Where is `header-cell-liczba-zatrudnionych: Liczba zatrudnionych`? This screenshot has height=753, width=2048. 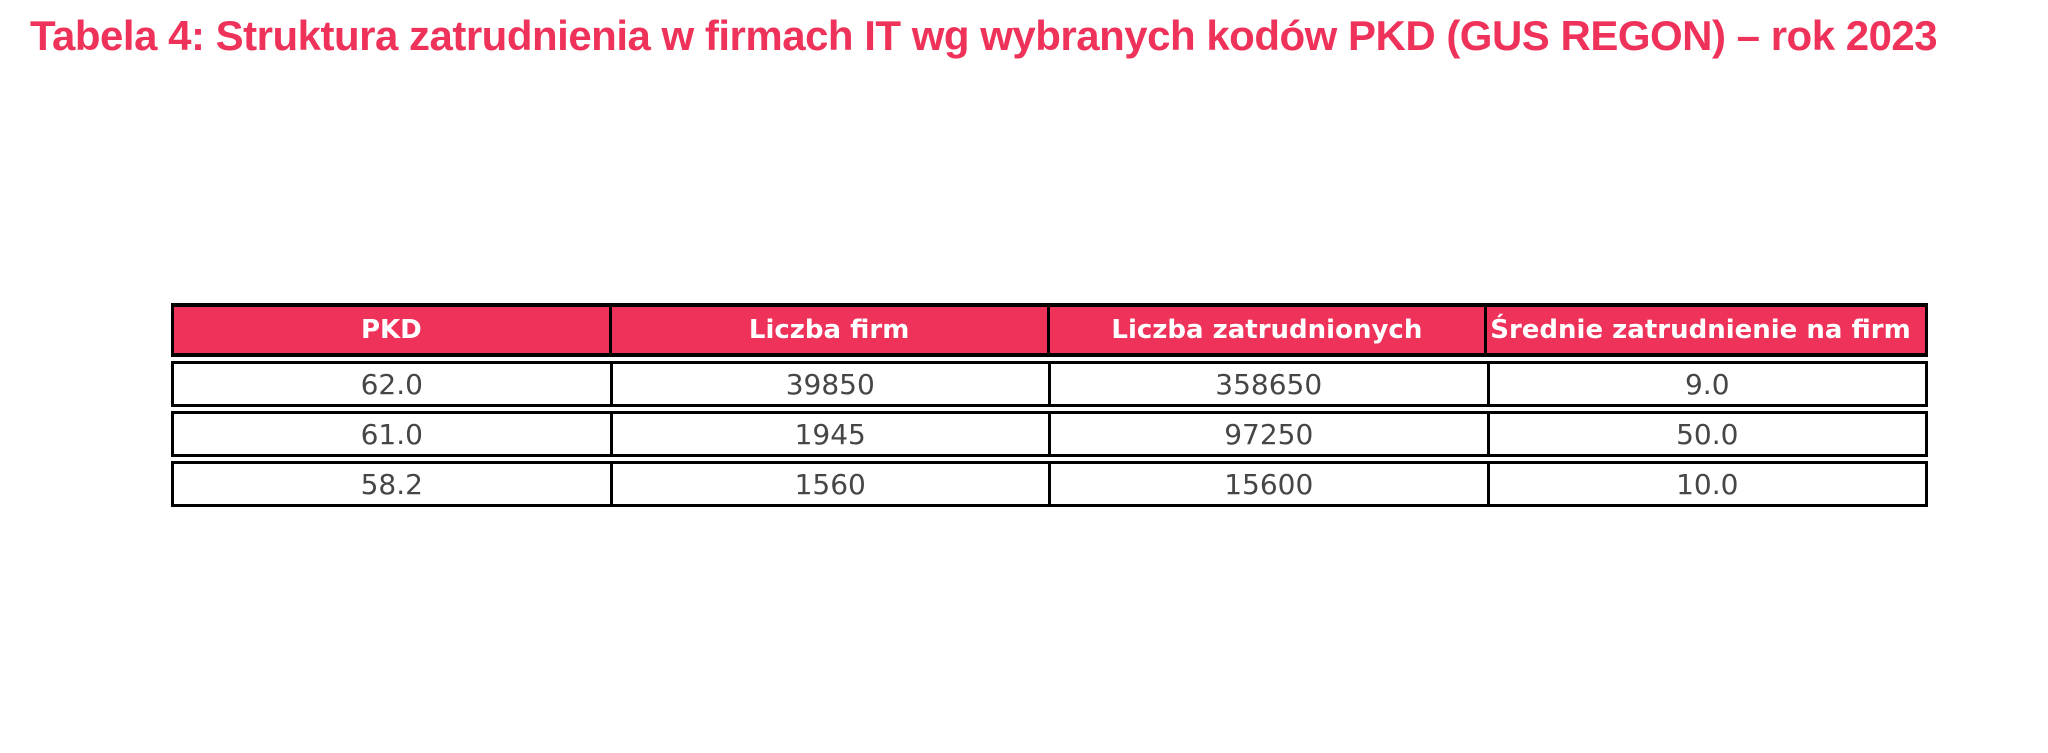
header-cell-liczba-zatrudnionych: Liczba zatrudnionych is located at coordinates (1265, 330).